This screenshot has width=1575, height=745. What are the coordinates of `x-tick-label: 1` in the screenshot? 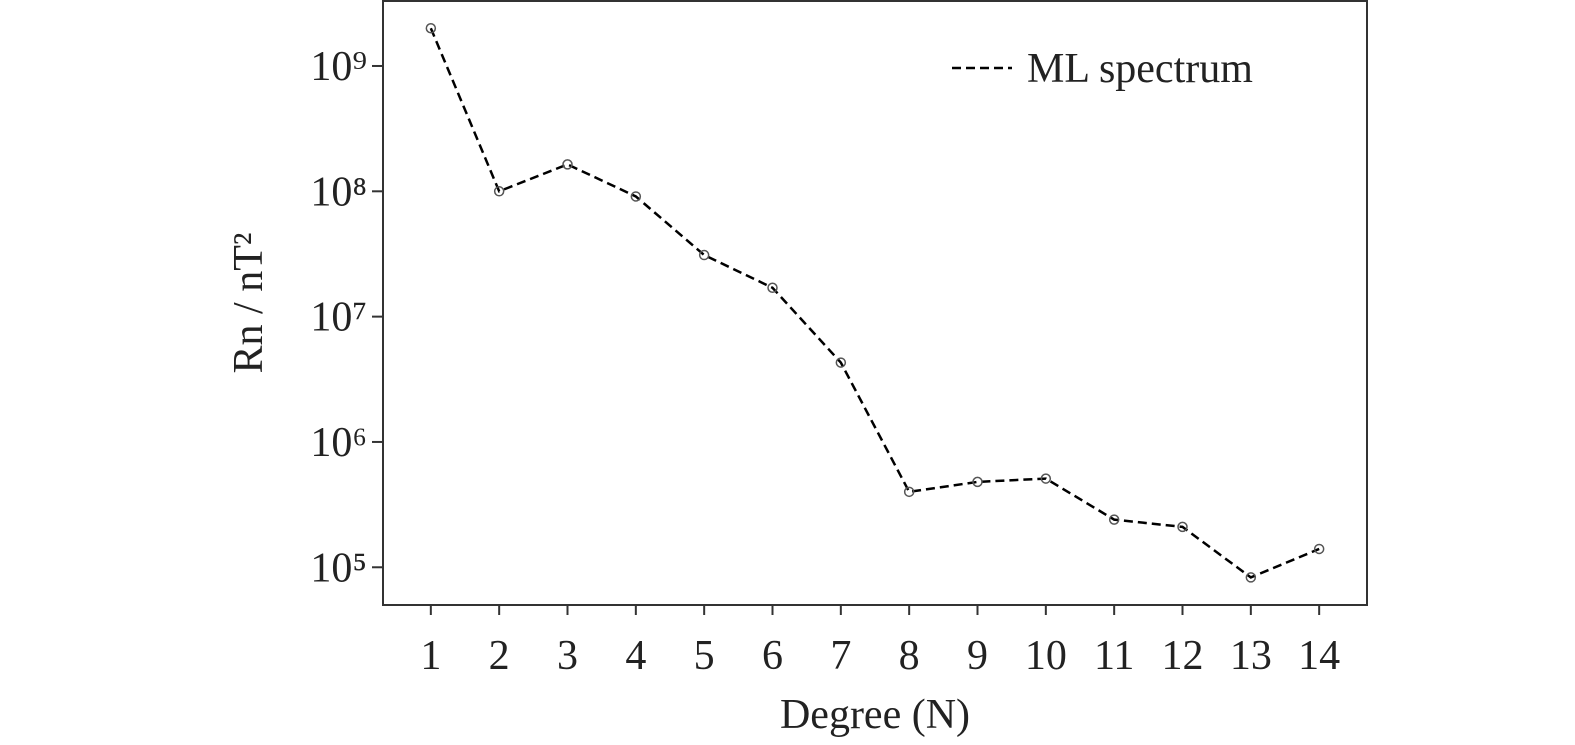 It's located at (430, 656).